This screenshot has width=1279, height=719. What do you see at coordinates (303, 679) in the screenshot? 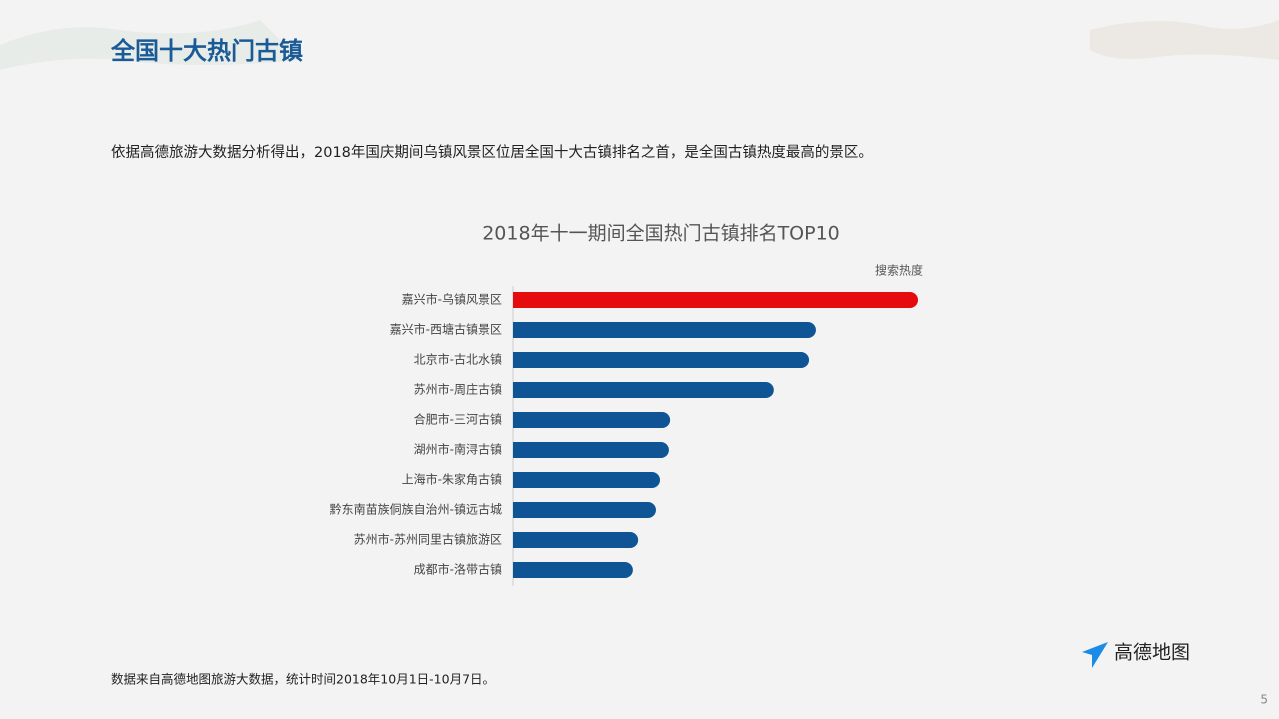
I see `source-note: 数据来自高德地图旅游大数据，统计时间2018年10月1日-10月7日。` at bounding box center [303, 679].